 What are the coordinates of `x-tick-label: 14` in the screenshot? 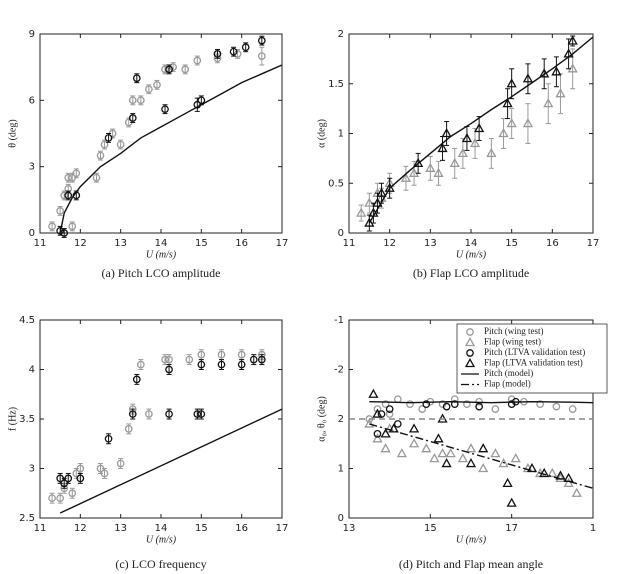 It's located at (161, 243).